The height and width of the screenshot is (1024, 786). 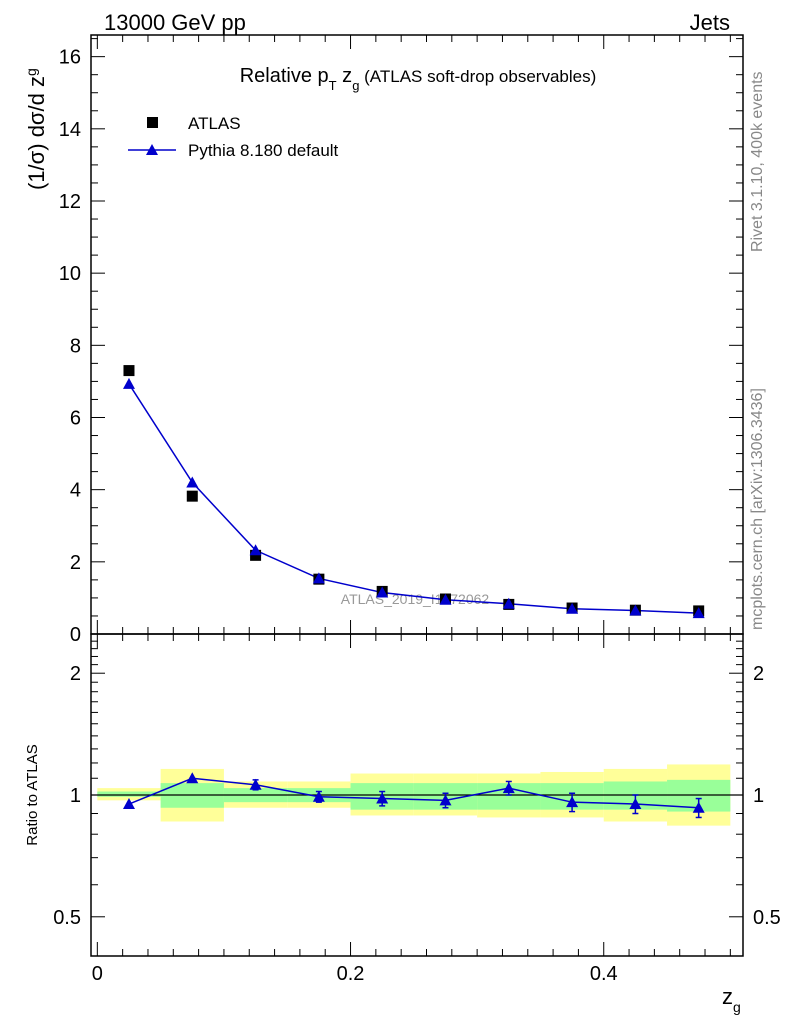 What do you see at coordinates (731, 999) in the screenshot?
I see `x-axis-label: zg` at bounding box center [731, 999].